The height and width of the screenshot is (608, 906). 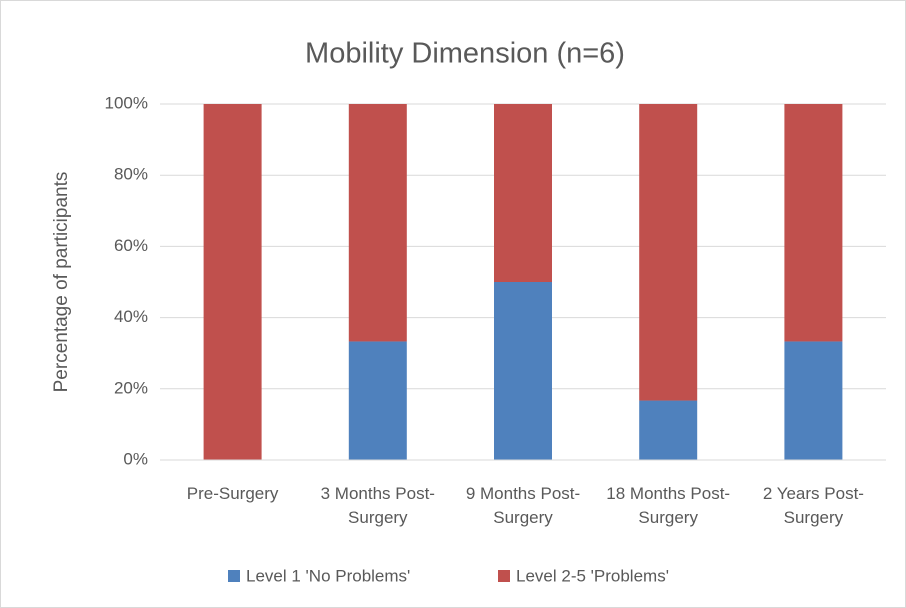 I want to click on x-tick-label: 9 Months Post-Surgery, so click(x=523, y=505).